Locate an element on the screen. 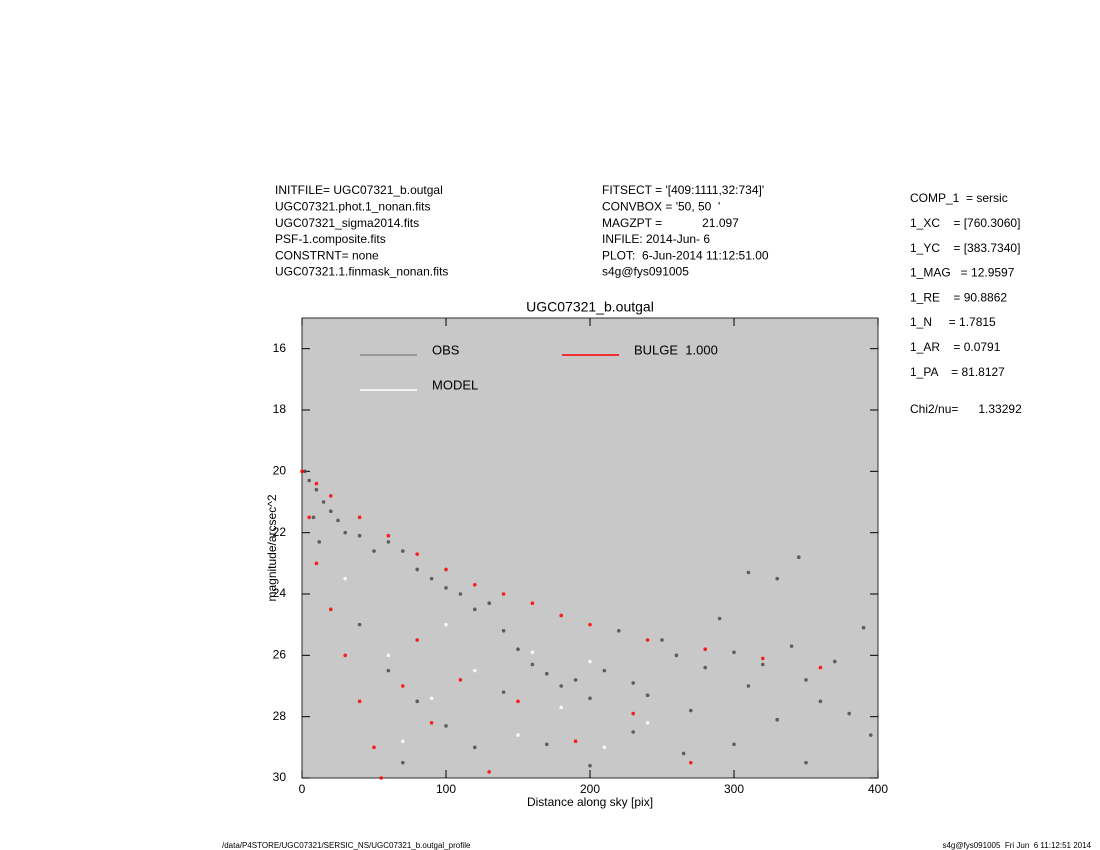 This screenshot has height=850, width=1100. legend-label: BULGE 1.000 is located at coordinates (676, 349).